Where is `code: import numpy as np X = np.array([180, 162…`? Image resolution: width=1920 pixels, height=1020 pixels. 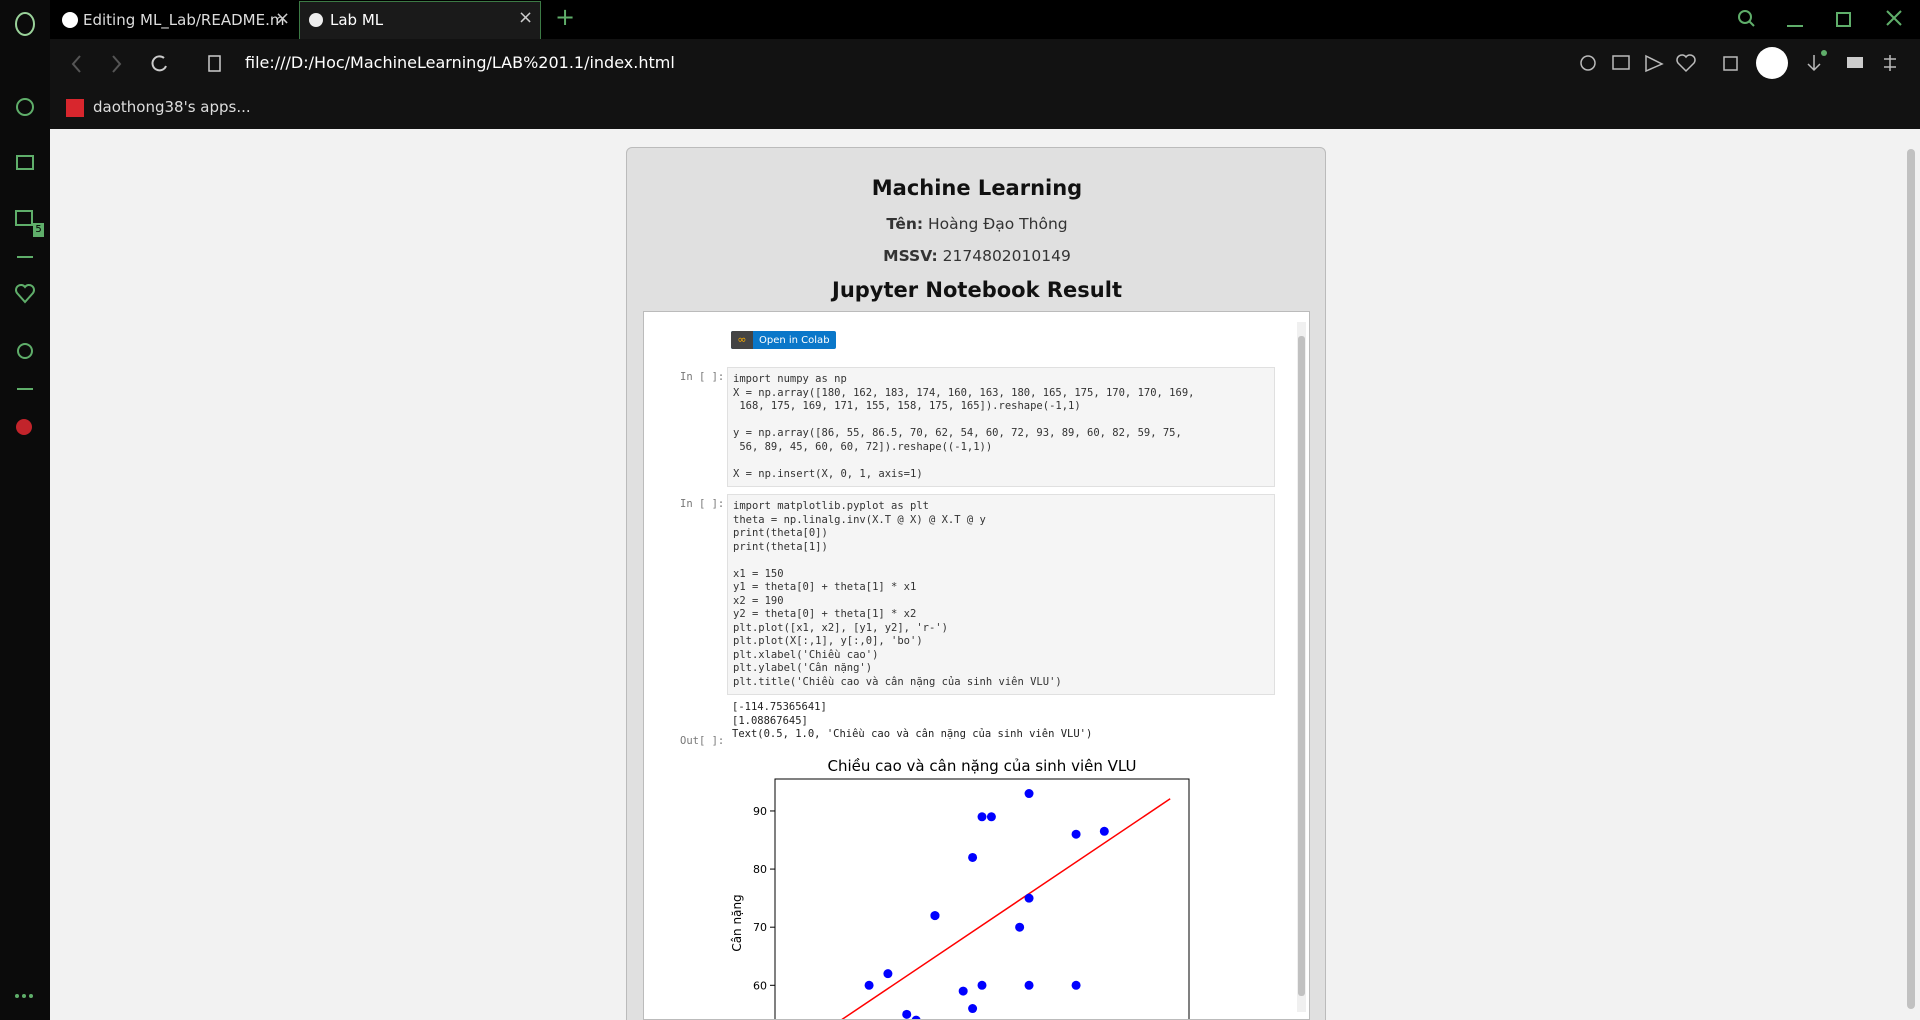
code: import numpy as np X = np.array([180, 162… is located at coordinates (1001, 427).